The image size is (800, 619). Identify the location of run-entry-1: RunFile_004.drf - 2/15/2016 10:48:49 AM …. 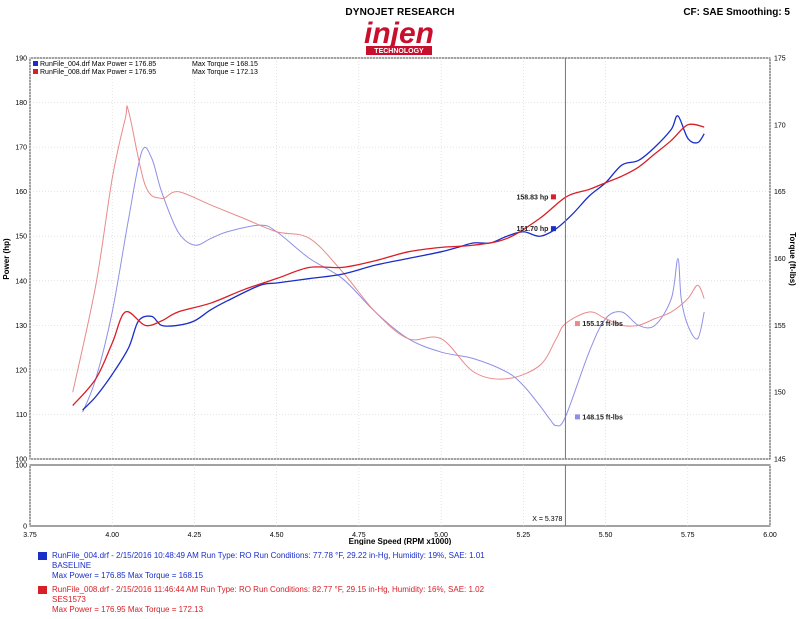
(388, 566).